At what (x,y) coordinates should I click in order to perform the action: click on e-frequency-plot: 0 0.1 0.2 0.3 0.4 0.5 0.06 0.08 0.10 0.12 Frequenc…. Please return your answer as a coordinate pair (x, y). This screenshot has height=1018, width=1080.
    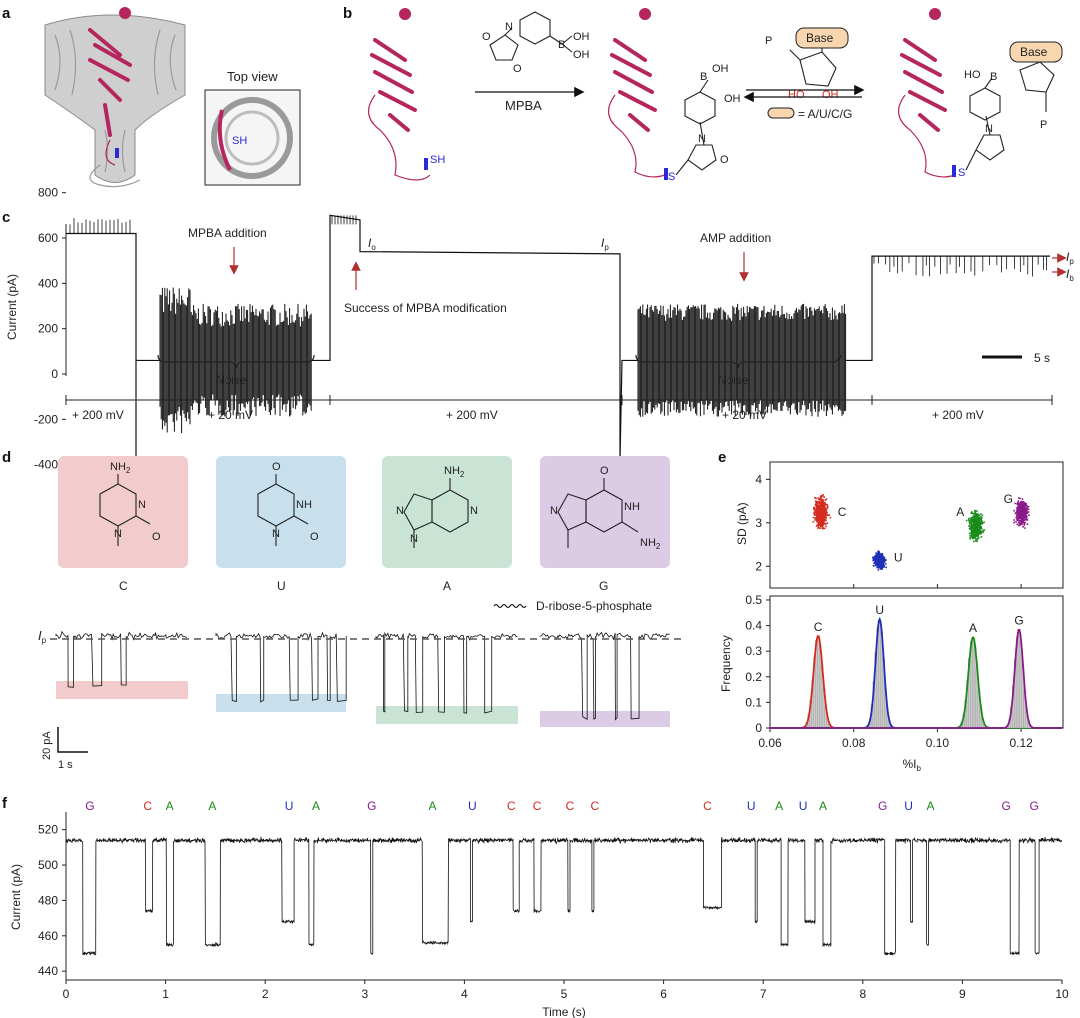
    Looking at the image, I should click on (891, 683).